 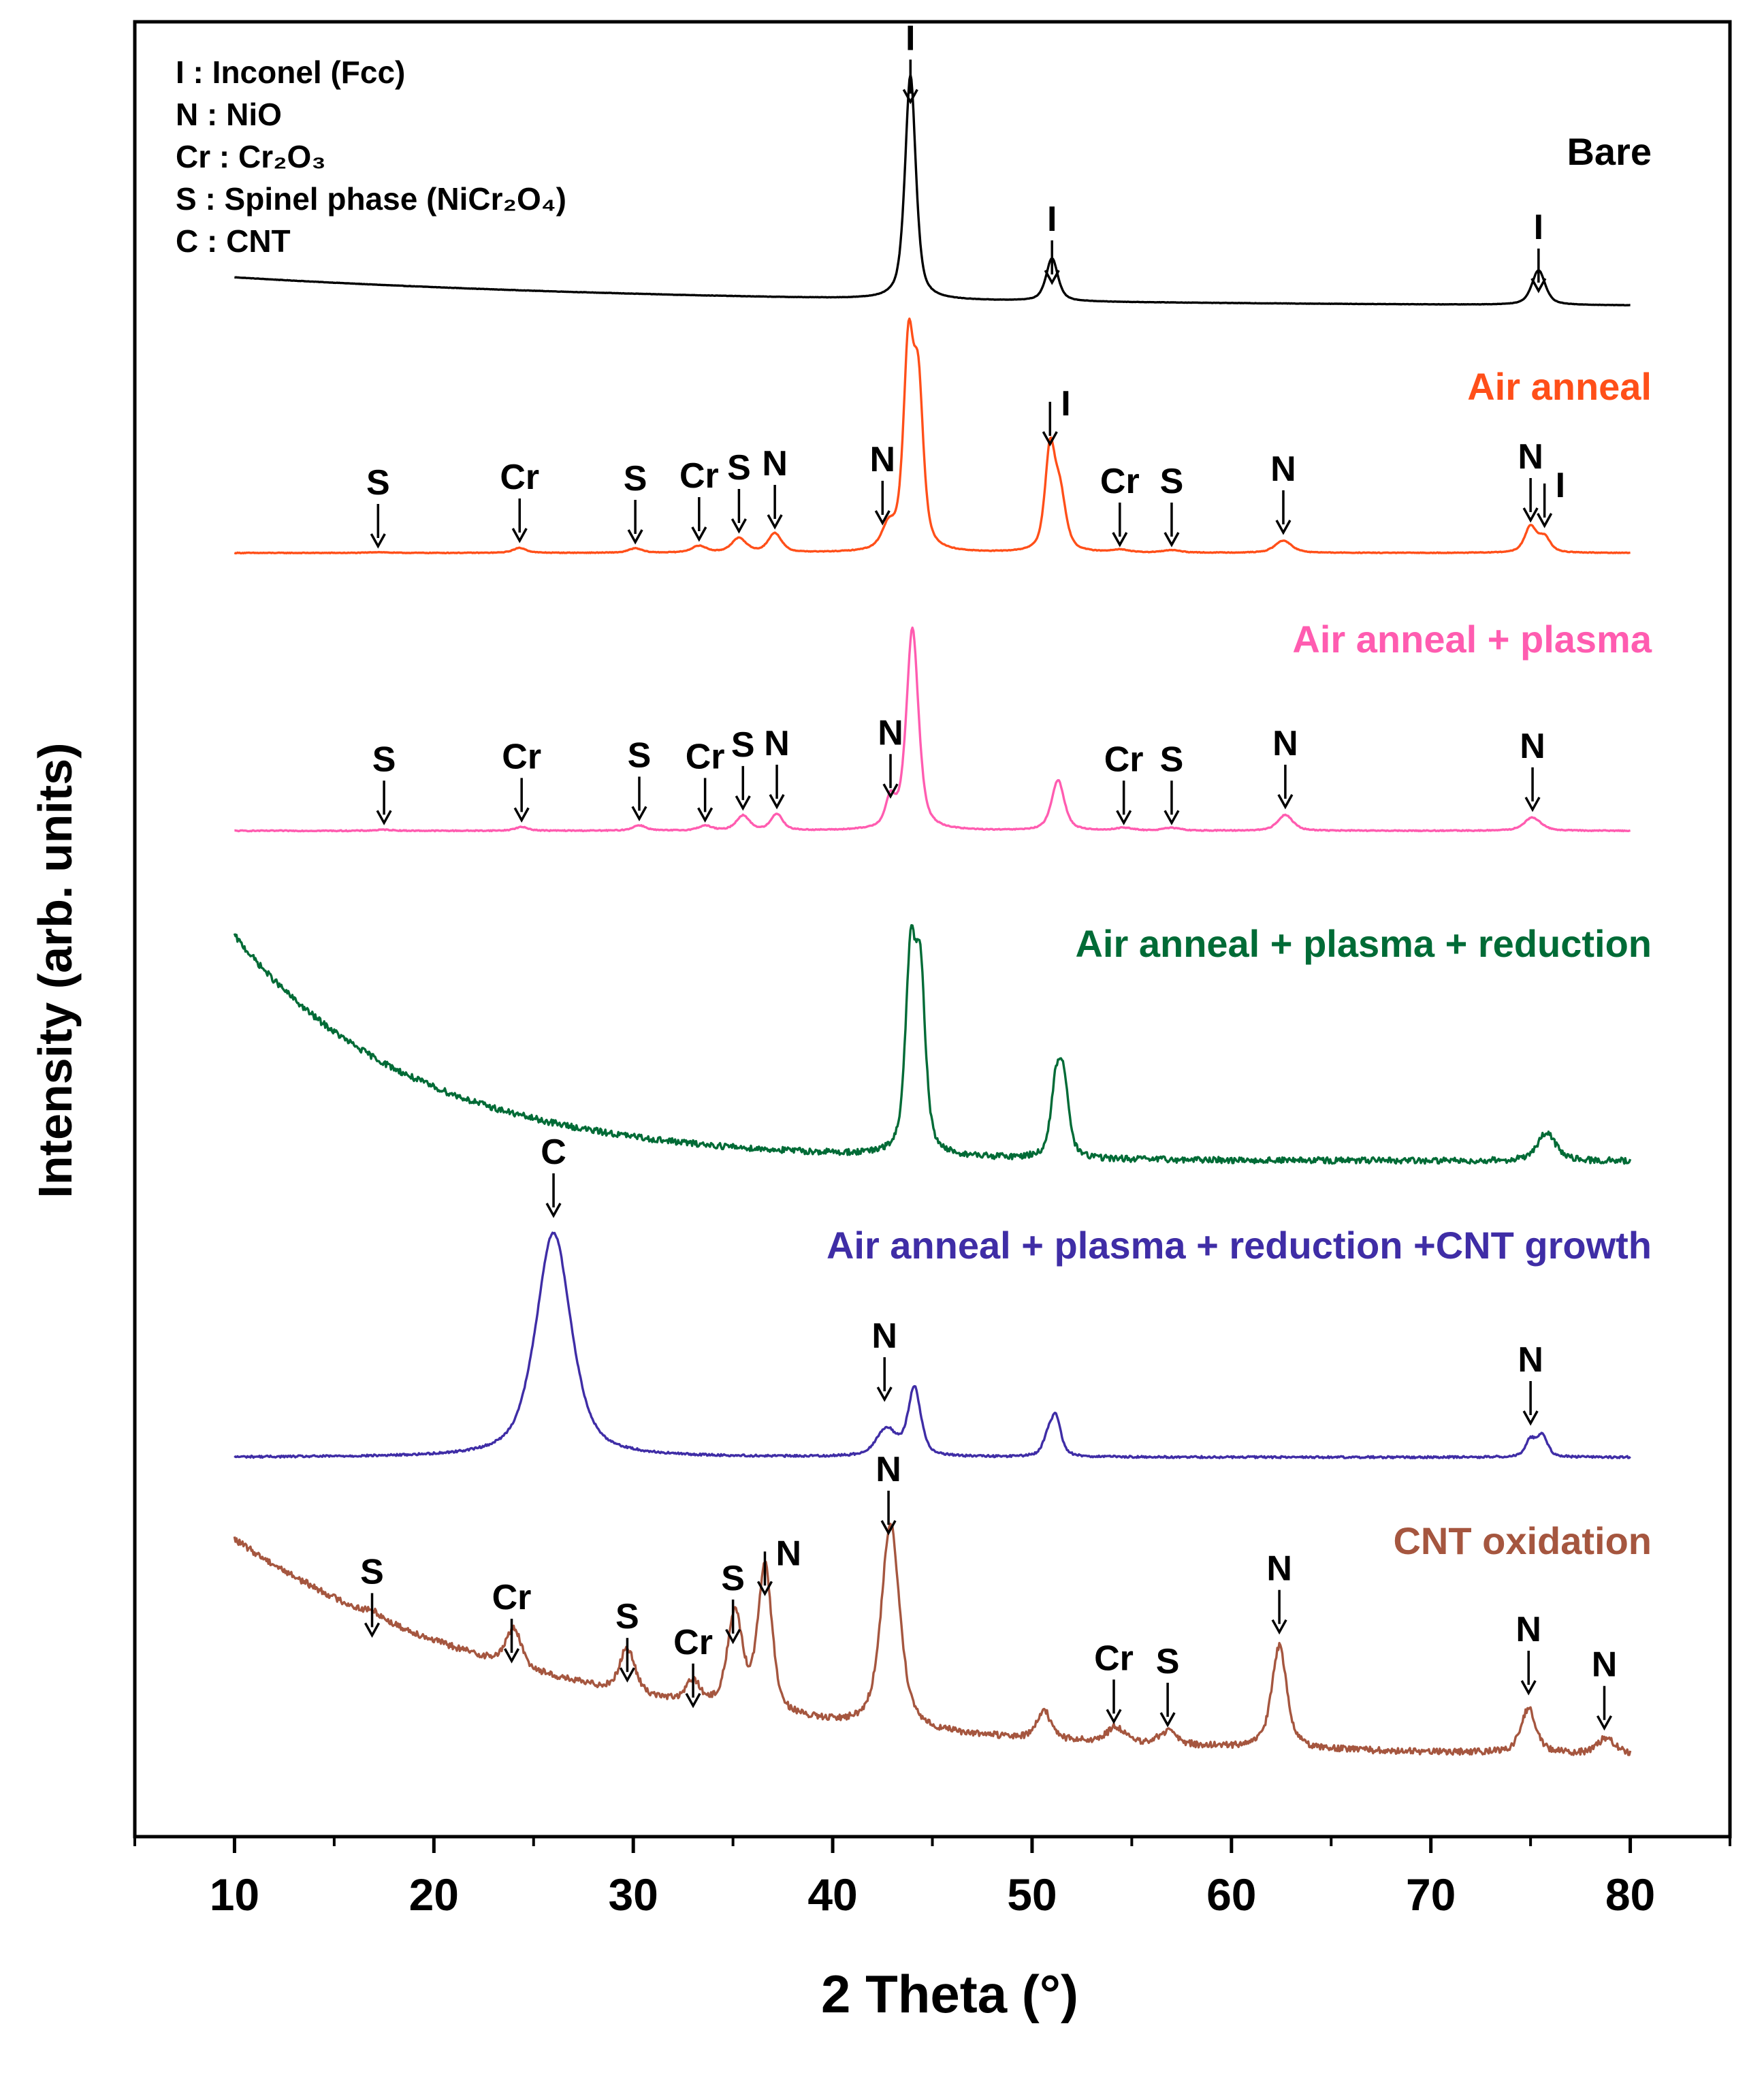 What do you see at coordinates (932, 1878) in the screenshot?
I see `x-axis: 10 20 30 40 50 60 70 80` at bounding box center [932, 1878].